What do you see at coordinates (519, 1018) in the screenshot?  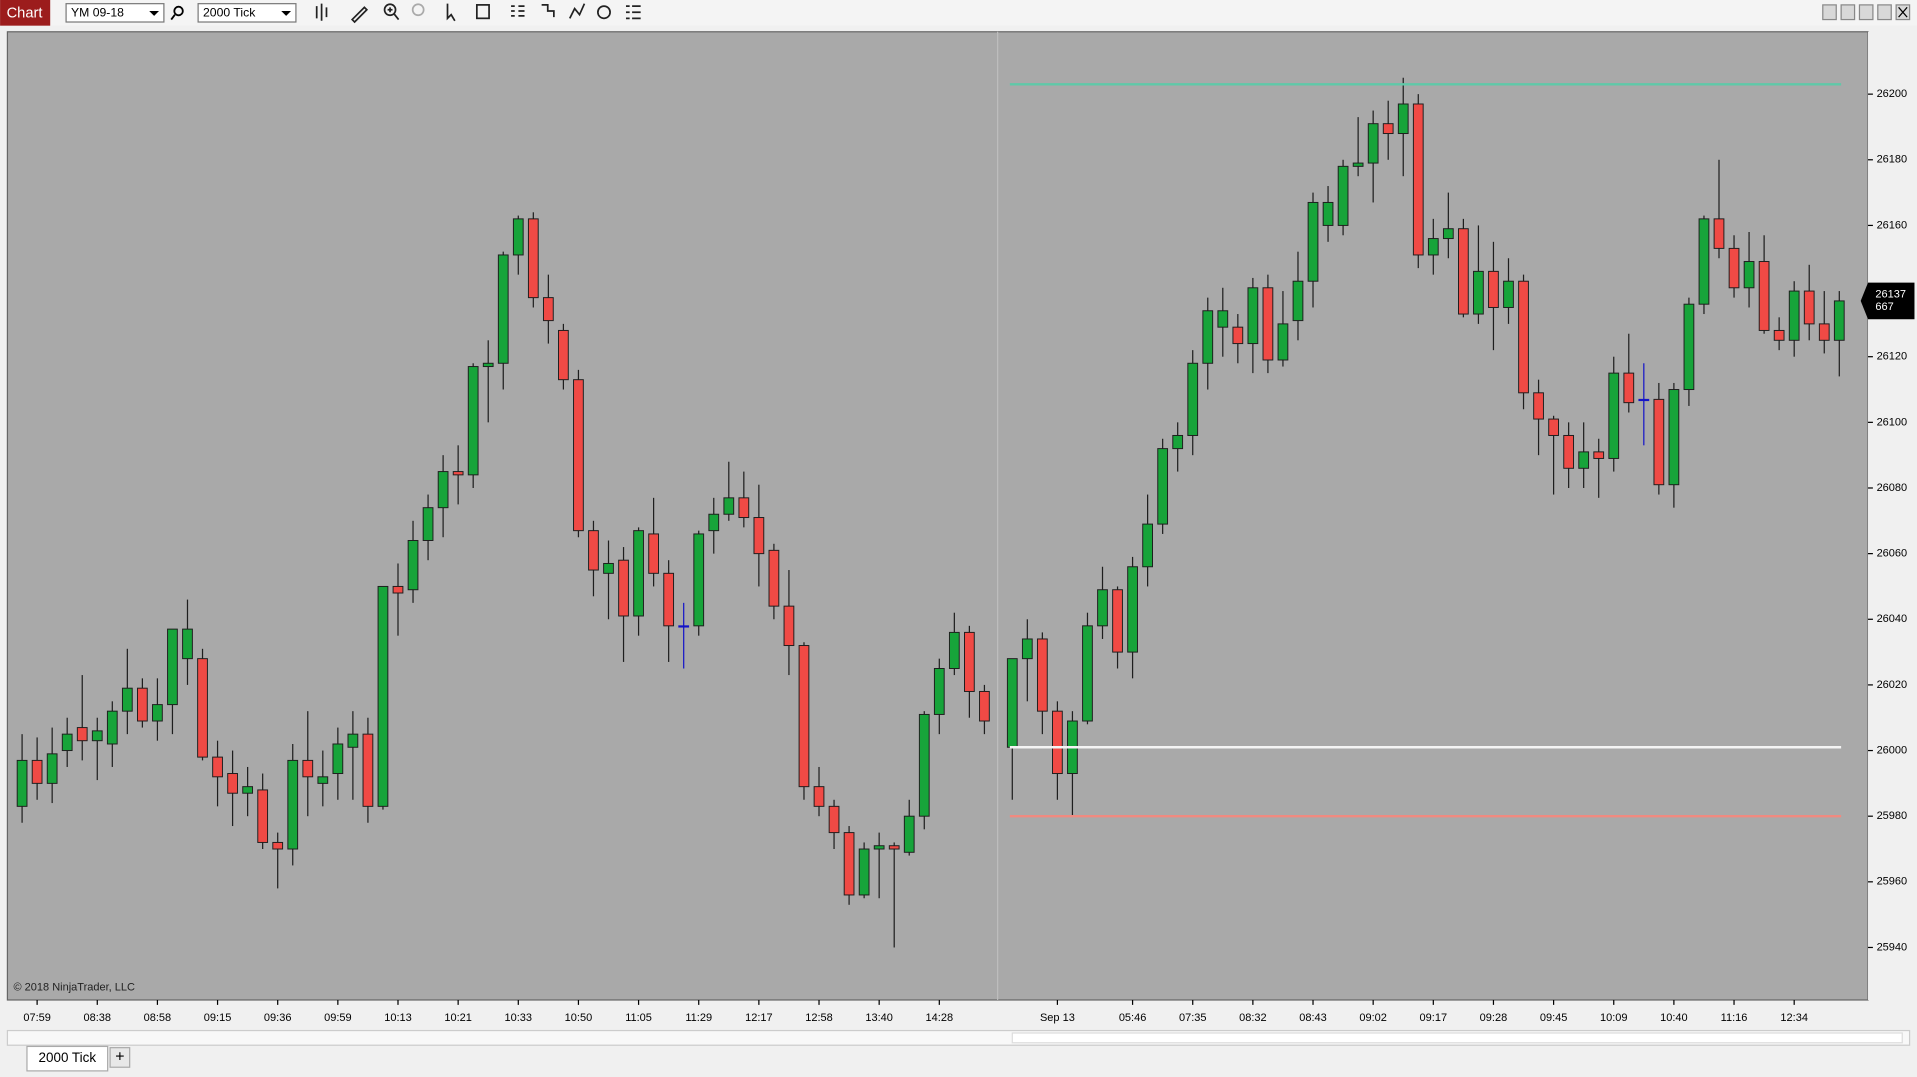 I see `x-tick-label: 10:33` at bounding box center [519, 1018].